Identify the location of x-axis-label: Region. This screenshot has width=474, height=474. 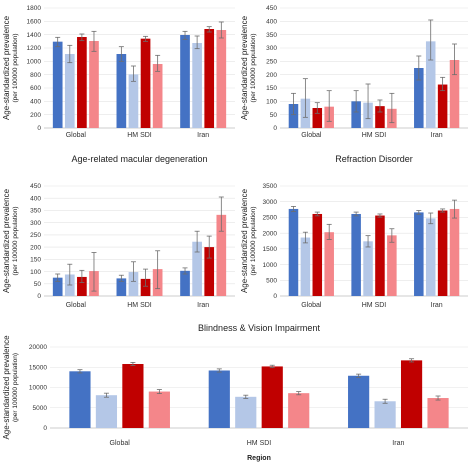
(259, 458).